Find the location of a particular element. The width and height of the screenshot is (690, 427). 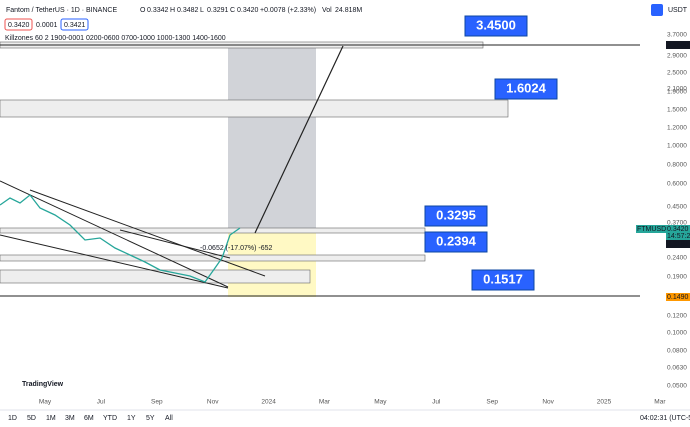

range-button: 1D is located at coordinates (12, 418).